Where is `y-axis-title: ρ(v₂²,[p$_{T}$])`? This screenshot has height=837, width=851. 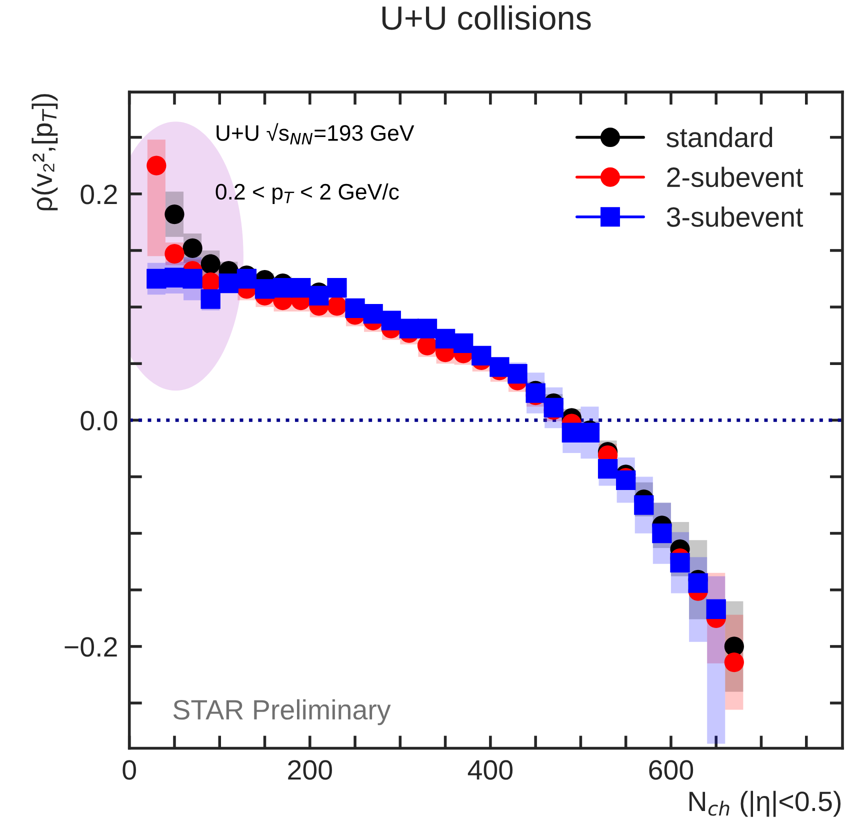 y-axis-title: ρ(v₂²,[p$_{T}$]) is located at coordinates (45, 152).